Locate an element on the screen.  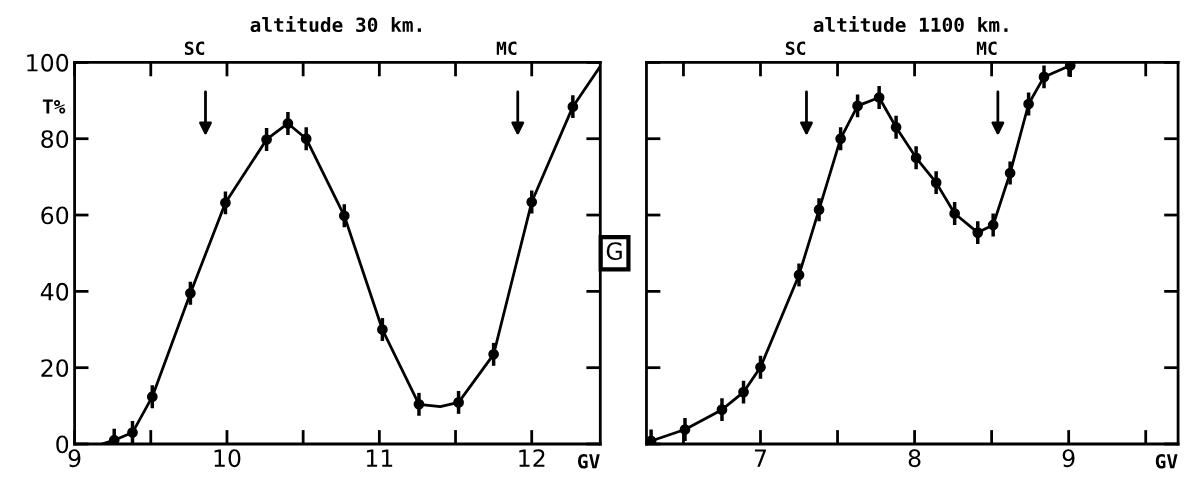
x-tick-label: 12 is located at coordinates (532, 458).